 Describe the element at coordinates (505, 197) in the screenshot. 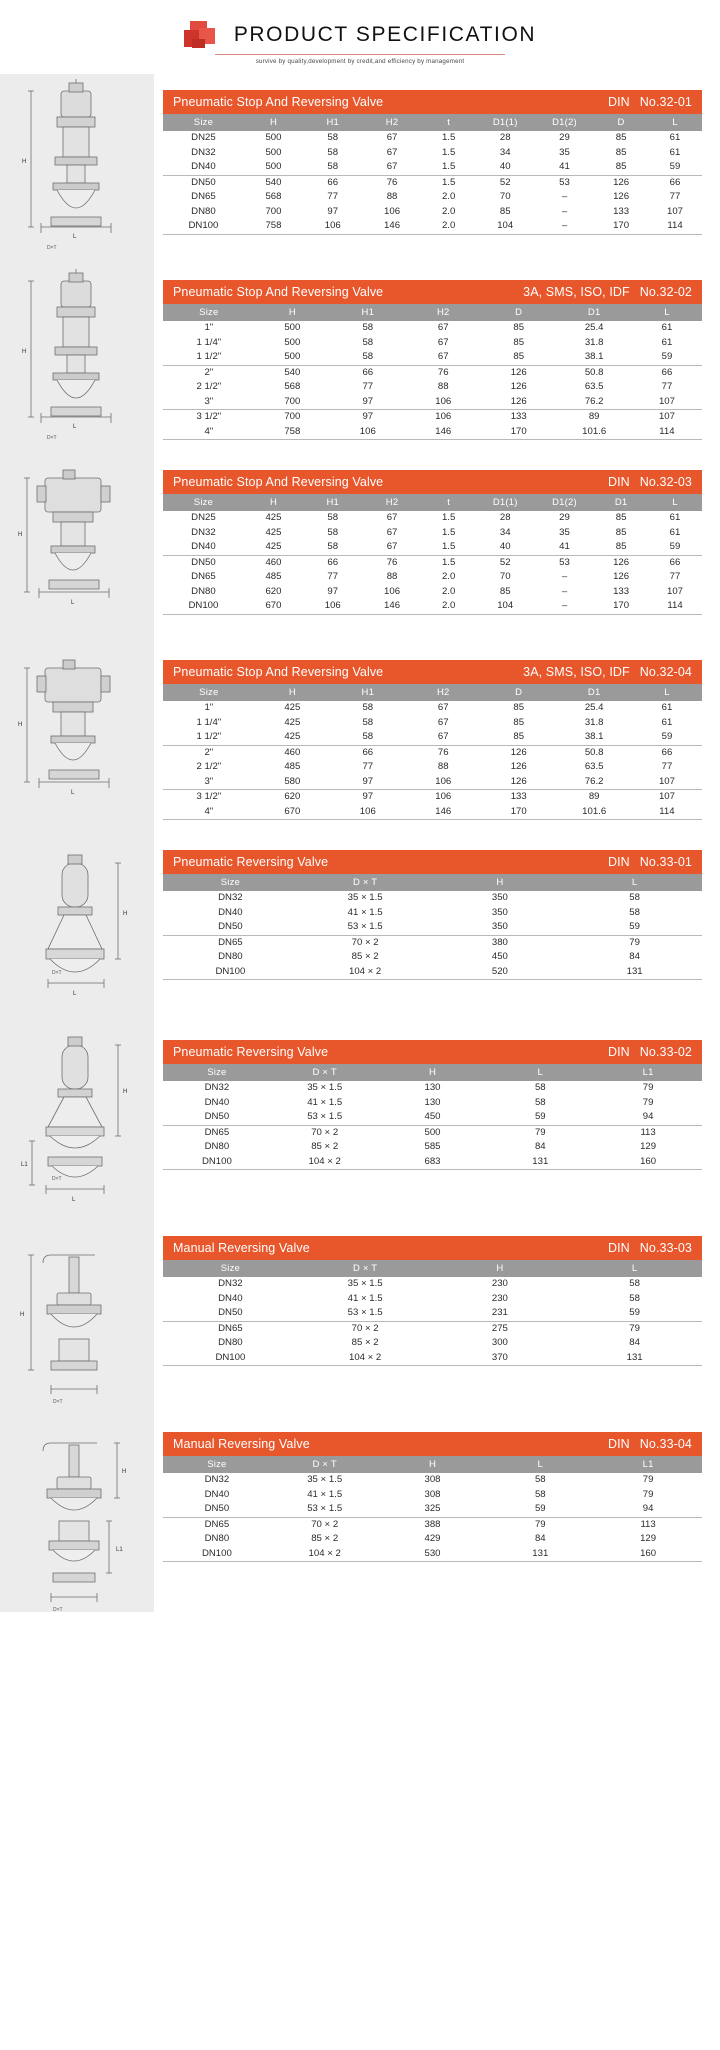

I see `table-cell: 70` at that location.